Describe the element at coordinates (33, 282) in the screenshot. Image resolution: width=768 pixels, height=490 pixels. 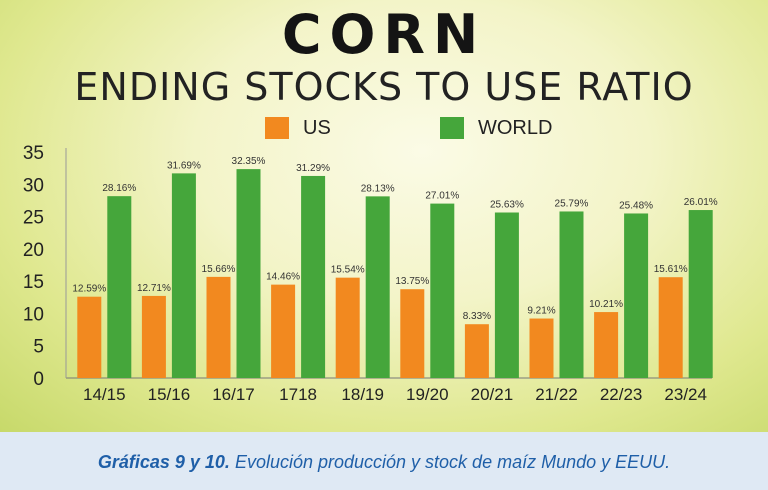
I see `y-tick-label: 15` at that location.